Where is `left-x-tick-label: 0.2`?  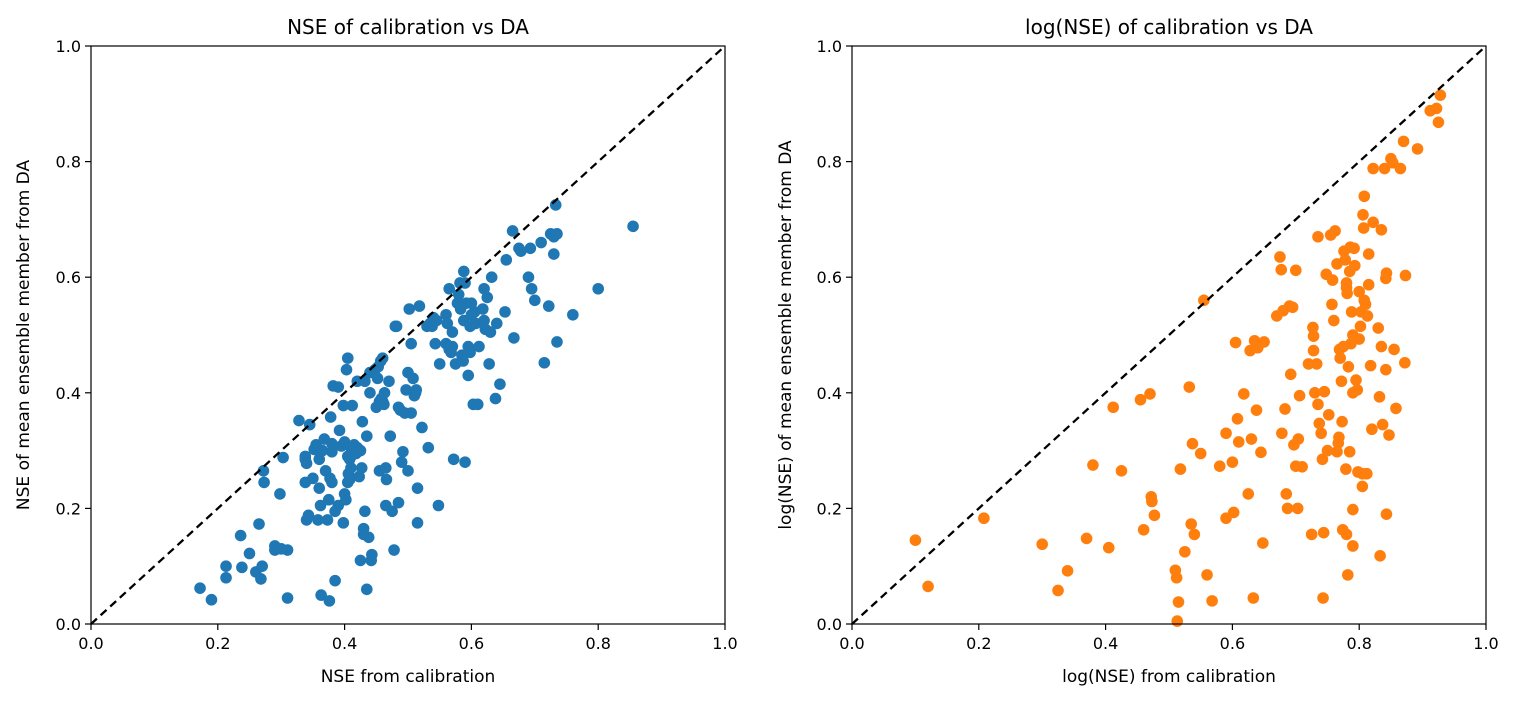 left-x-tick-label: 0.2 is located at coordinates (217, 643).